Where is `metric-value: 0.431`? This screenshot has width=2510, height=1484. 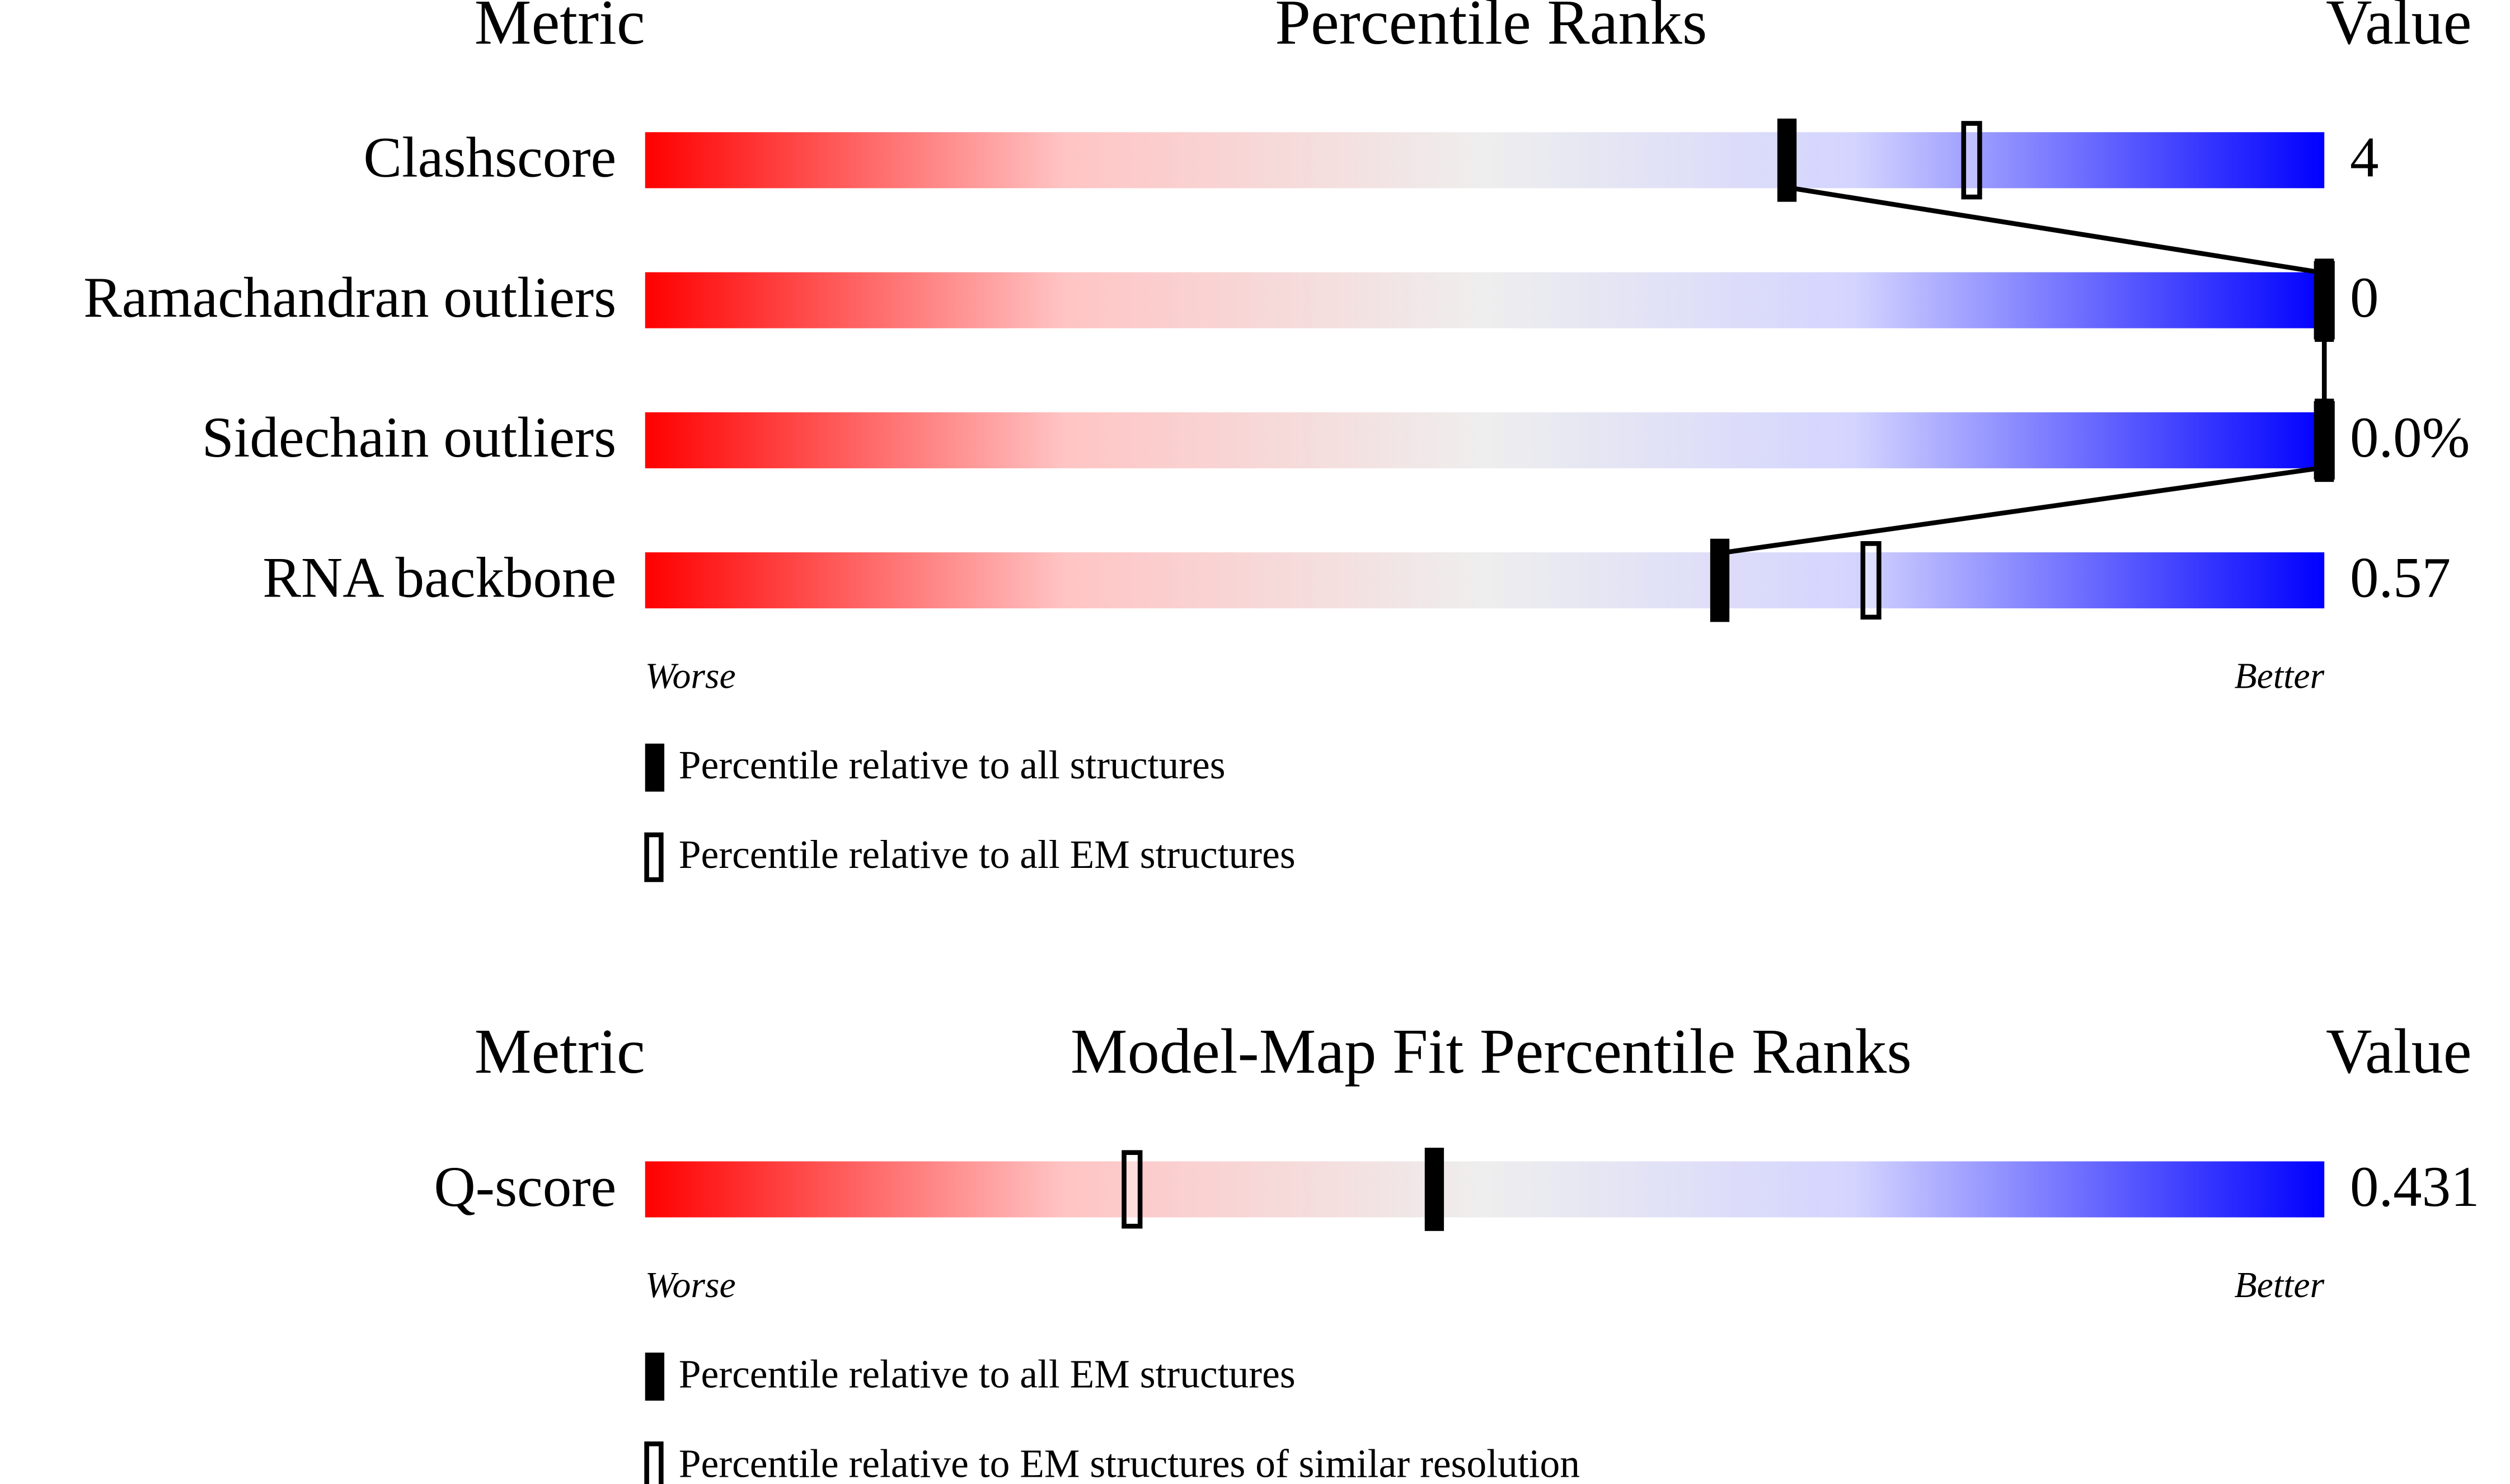 metric-value: 0.431 is located at coordinates (2415, 1187).